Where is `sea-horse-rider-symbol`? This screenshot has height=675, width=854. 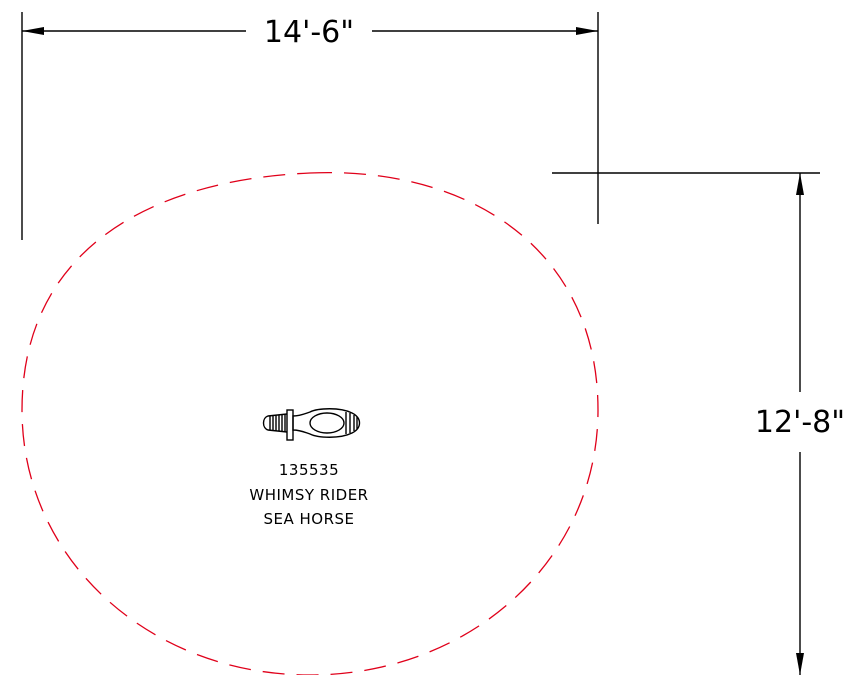
sea-horse-rider-symbol is located at coordinates (311, 424).